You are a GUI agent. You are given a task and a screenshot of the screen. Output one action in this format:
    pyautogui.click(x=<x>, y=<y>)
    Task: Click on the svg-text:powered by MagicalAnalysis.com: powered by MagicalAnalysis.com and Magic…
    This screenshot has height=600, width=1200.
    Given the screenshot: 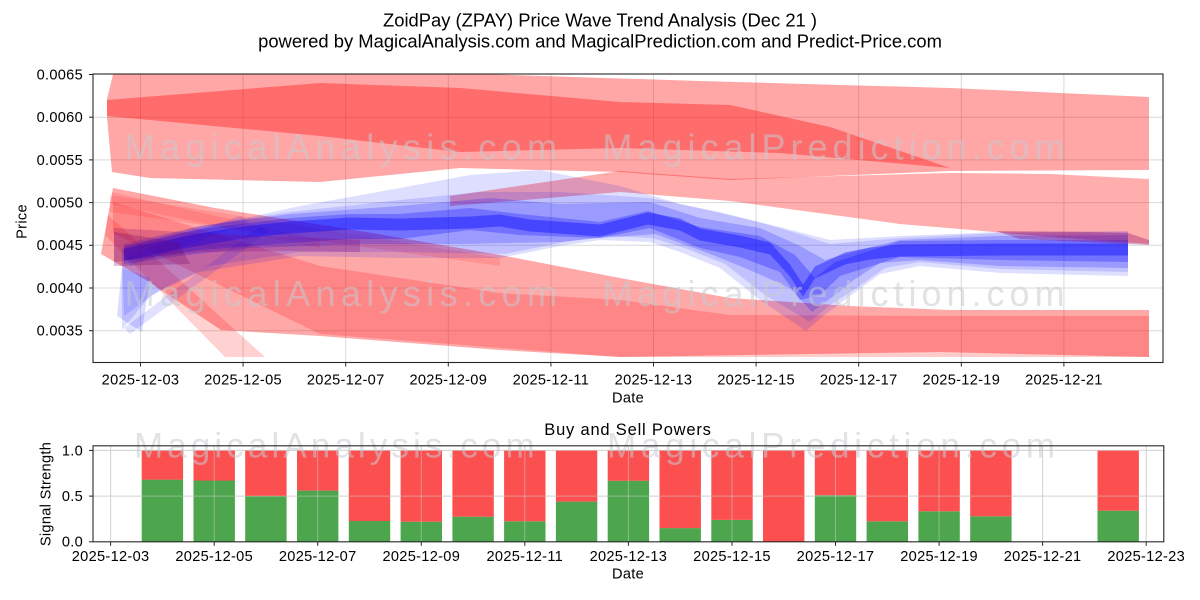 What is the action you would take?
    pyautogui.click(x=600, y=41)
    